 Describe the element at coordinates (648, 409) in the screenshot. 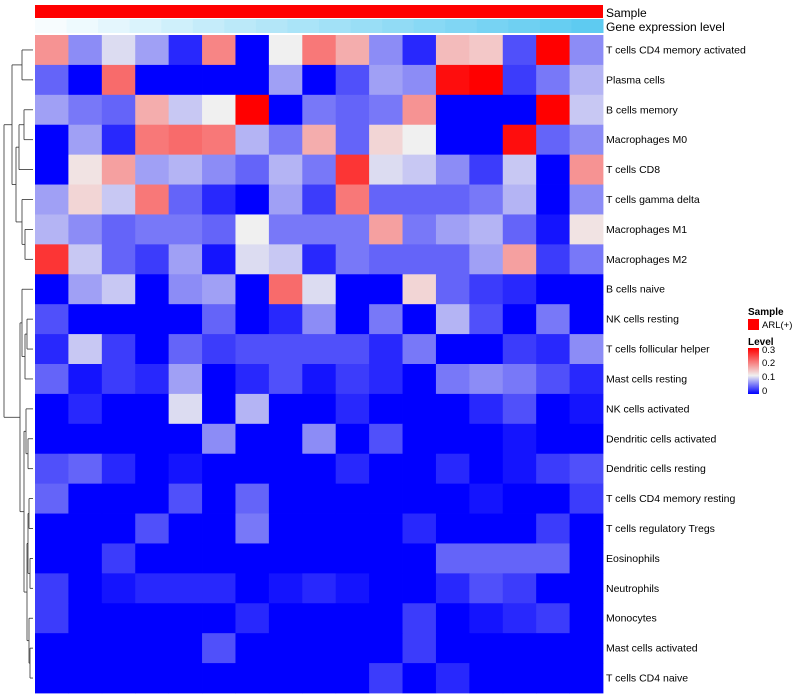

I see `row-label: NK cells activated` at that location.